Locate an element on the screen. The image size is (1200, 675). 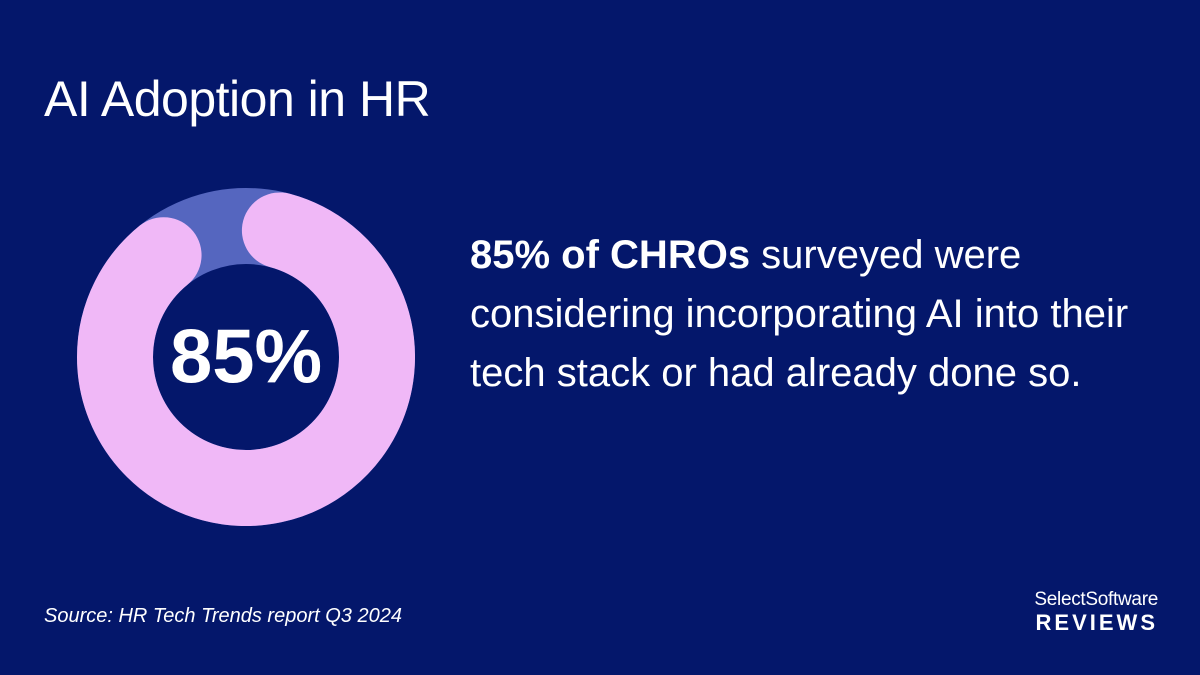
donut-chart-svg: 85% is located at coordinates (246, 357).